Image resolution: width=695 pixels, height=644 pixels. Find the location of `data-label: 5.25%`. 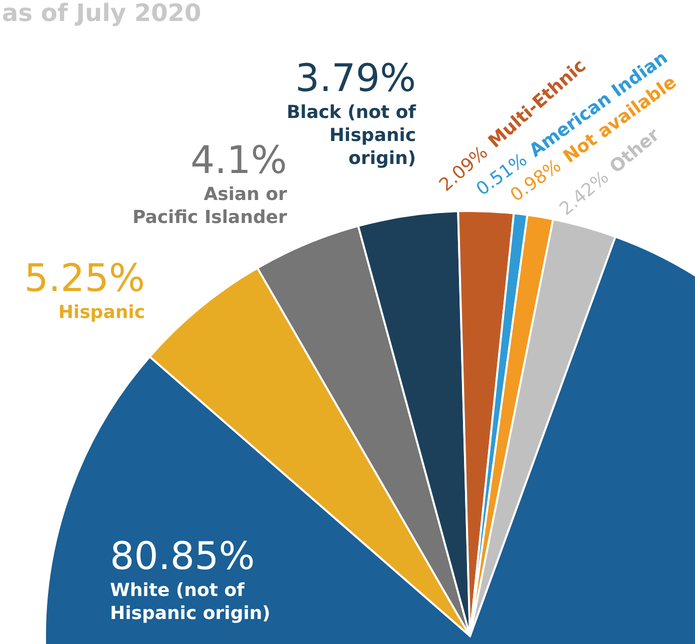

data-label: 5.25% is located at coordinates (84, 278).